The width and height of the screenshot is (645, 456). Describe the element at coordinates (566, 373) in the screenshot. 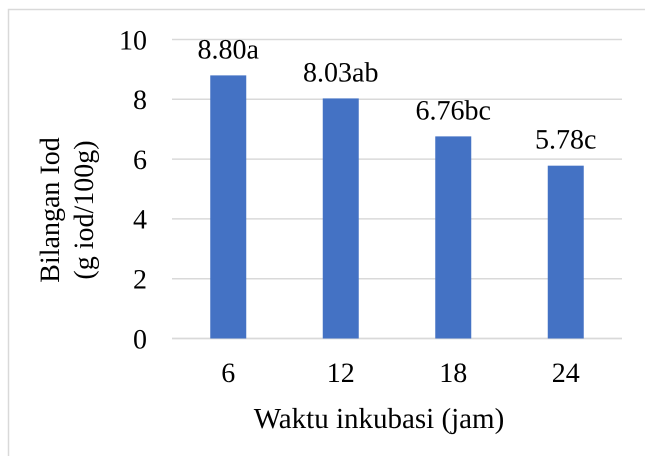

I see `x-tick-label: 24` at that location.